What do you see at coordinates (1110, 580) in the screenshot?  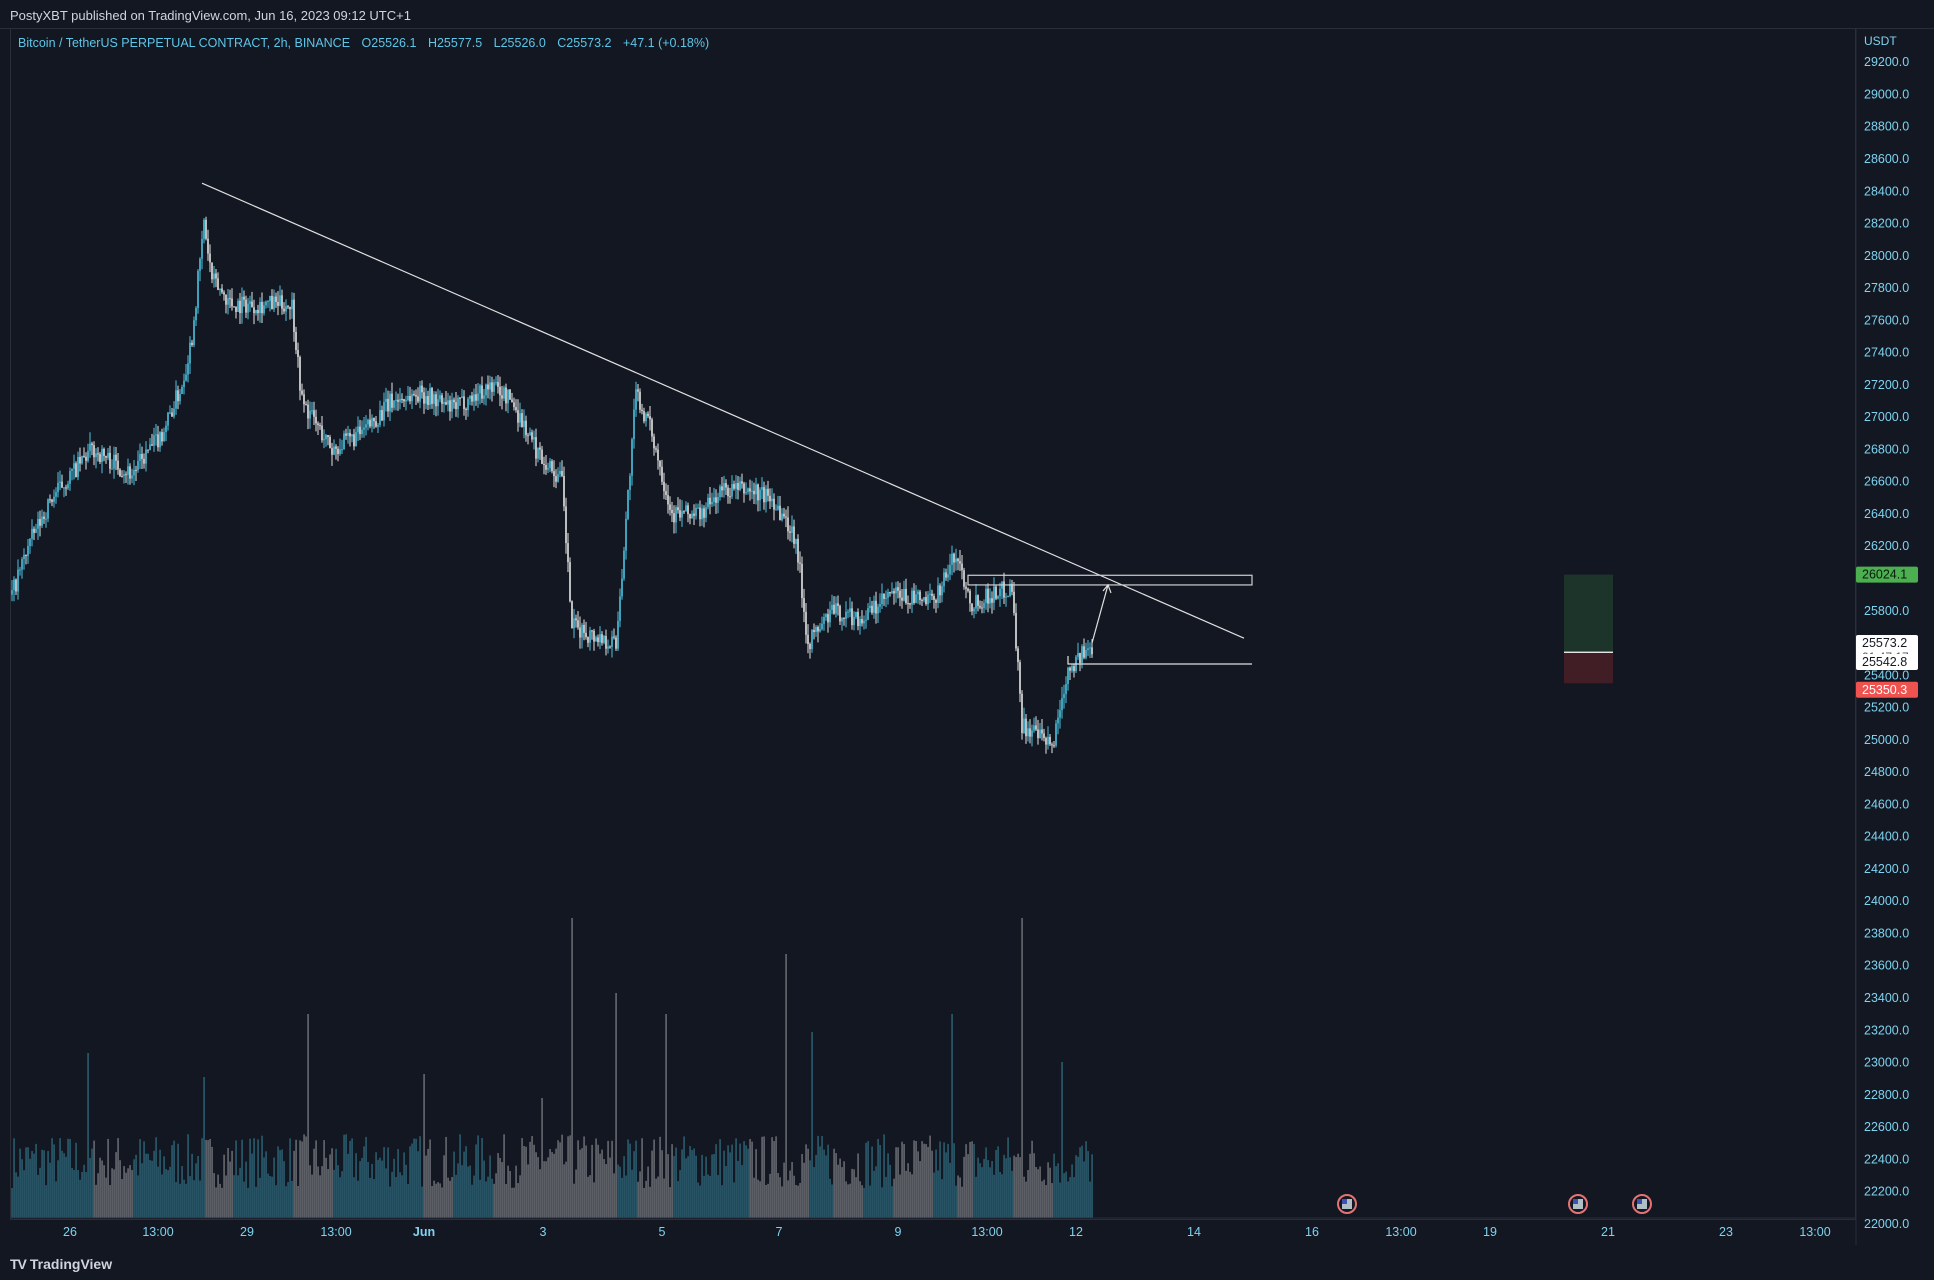 I see `resistance-zone` at bounding box center [1110, 580].